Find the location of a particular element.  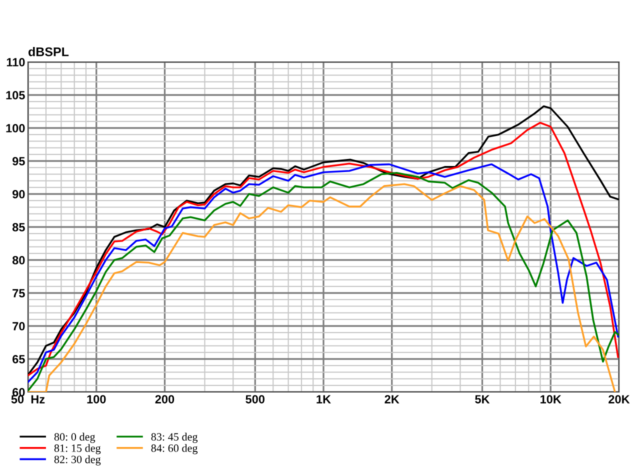

x-tick-label: 500 is located at coordinates (255, 399).